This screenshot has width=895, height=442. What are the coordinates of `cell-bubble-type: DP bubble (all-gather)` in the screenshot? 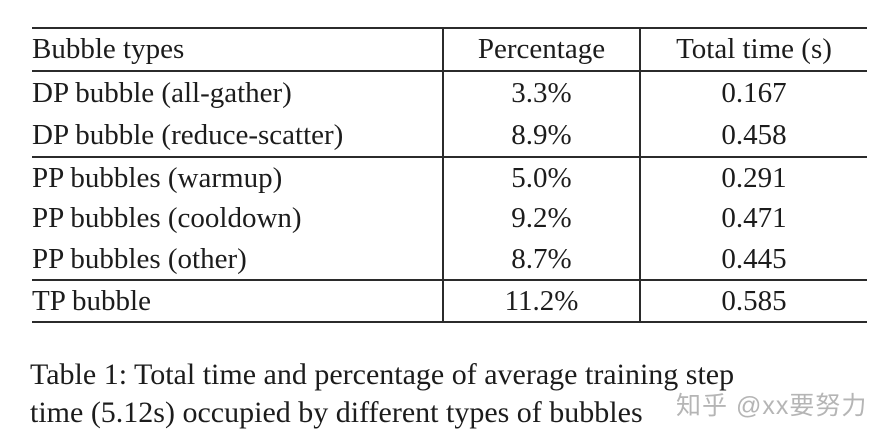 It's located at (238, 92).